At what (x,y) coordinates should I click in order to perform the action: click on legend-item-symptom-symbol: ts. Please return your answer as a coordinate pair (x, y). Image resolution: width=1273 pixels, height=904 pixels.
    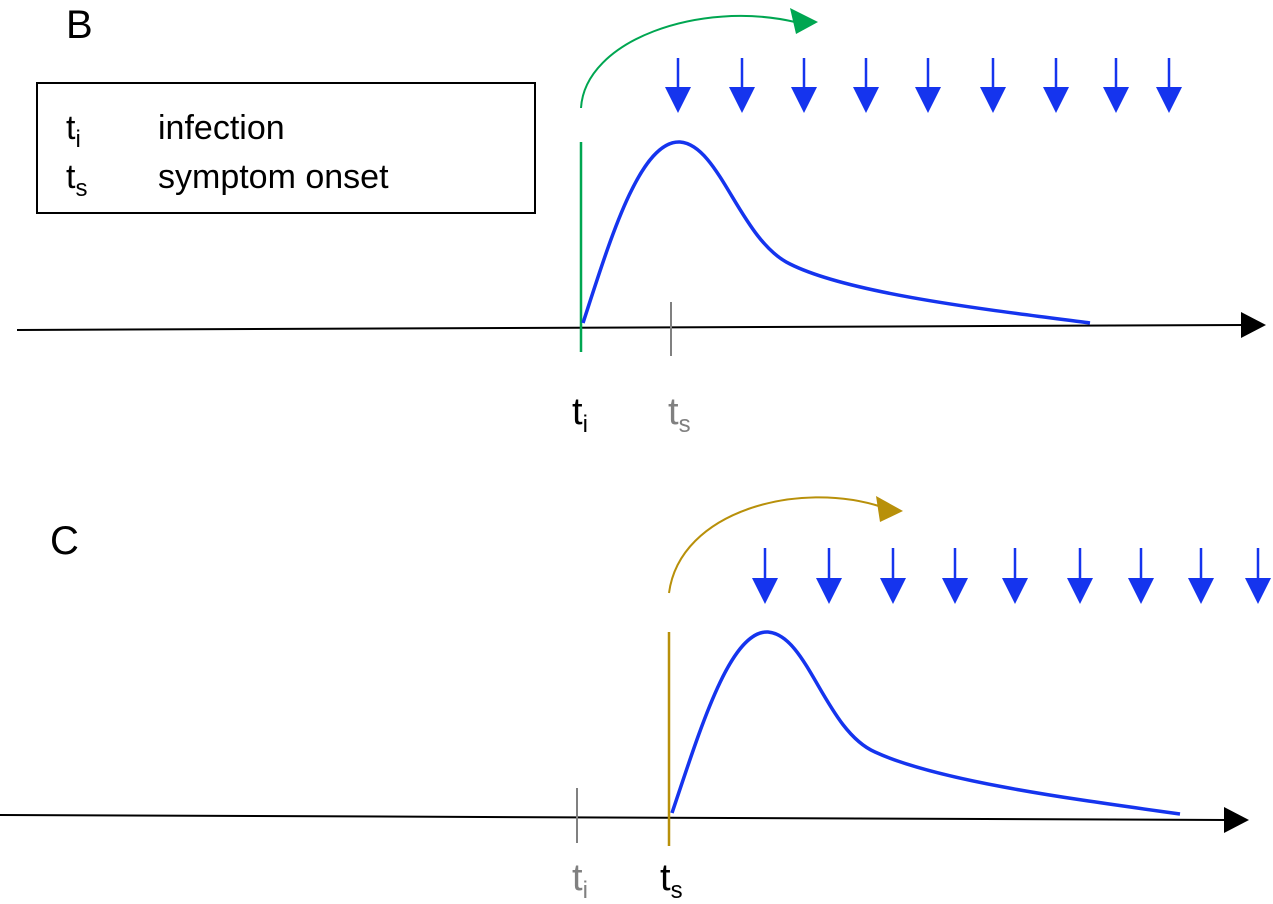
    Looking at the image, I should click on (76, 180).